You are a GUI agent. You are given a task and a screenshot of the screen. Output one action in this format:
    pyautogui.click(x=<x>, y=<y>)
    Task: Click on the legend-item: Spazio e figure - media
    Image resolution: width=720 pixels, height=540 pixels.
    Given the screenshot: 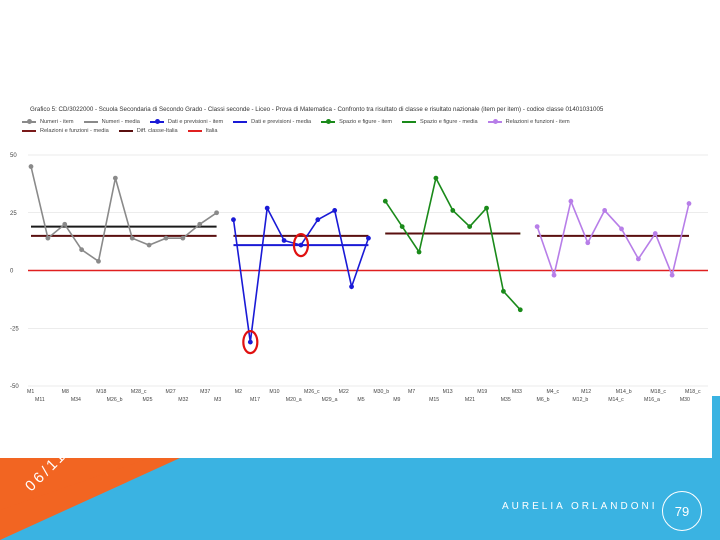 What is the action you would take?
    pyautogui.click(x=440, y=122)
    